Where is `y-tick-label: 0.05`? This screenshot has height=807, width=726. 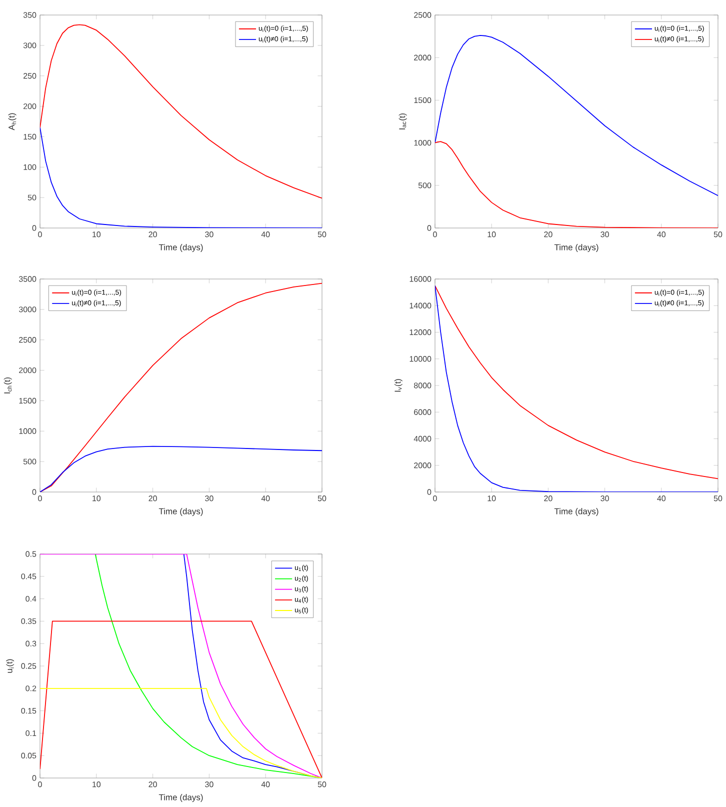
y-tick-label: 0.05 is located at coordinates (28, 755).